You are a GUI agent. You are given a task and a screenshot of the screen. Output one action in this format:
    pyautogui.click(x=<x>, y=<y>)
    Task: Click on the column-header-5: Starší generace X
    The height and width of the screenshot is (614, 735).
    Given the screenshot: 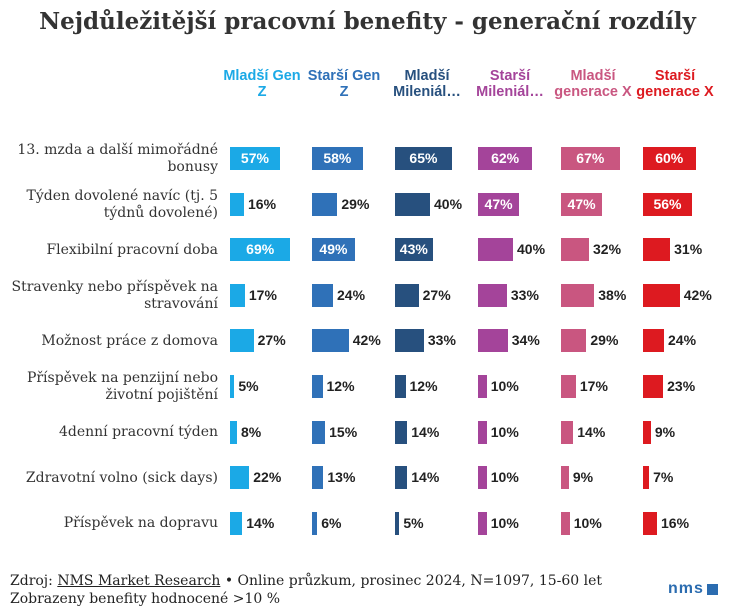 What is the action you would take?
    pyautogui.click(x=675, y=84)
    